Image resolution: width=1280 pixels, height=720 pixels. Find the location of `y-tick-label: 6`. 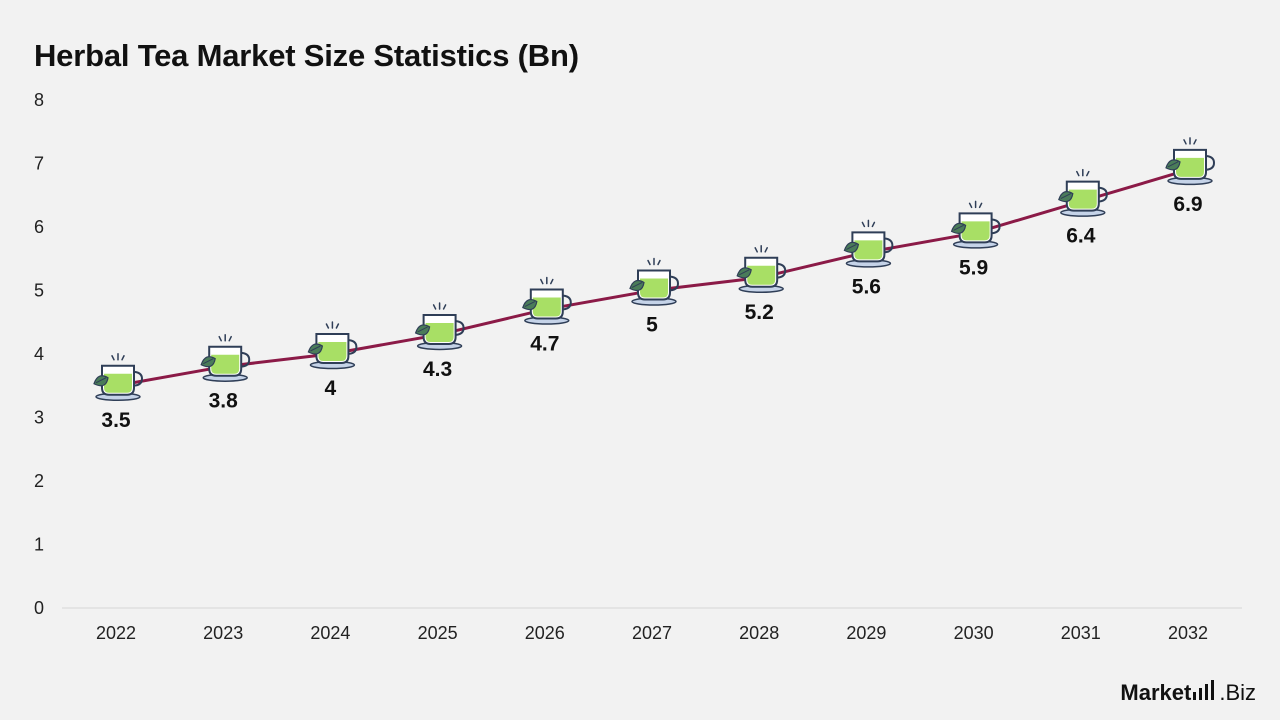

y-tick-label: 6 is located at coordinates (39, 227).